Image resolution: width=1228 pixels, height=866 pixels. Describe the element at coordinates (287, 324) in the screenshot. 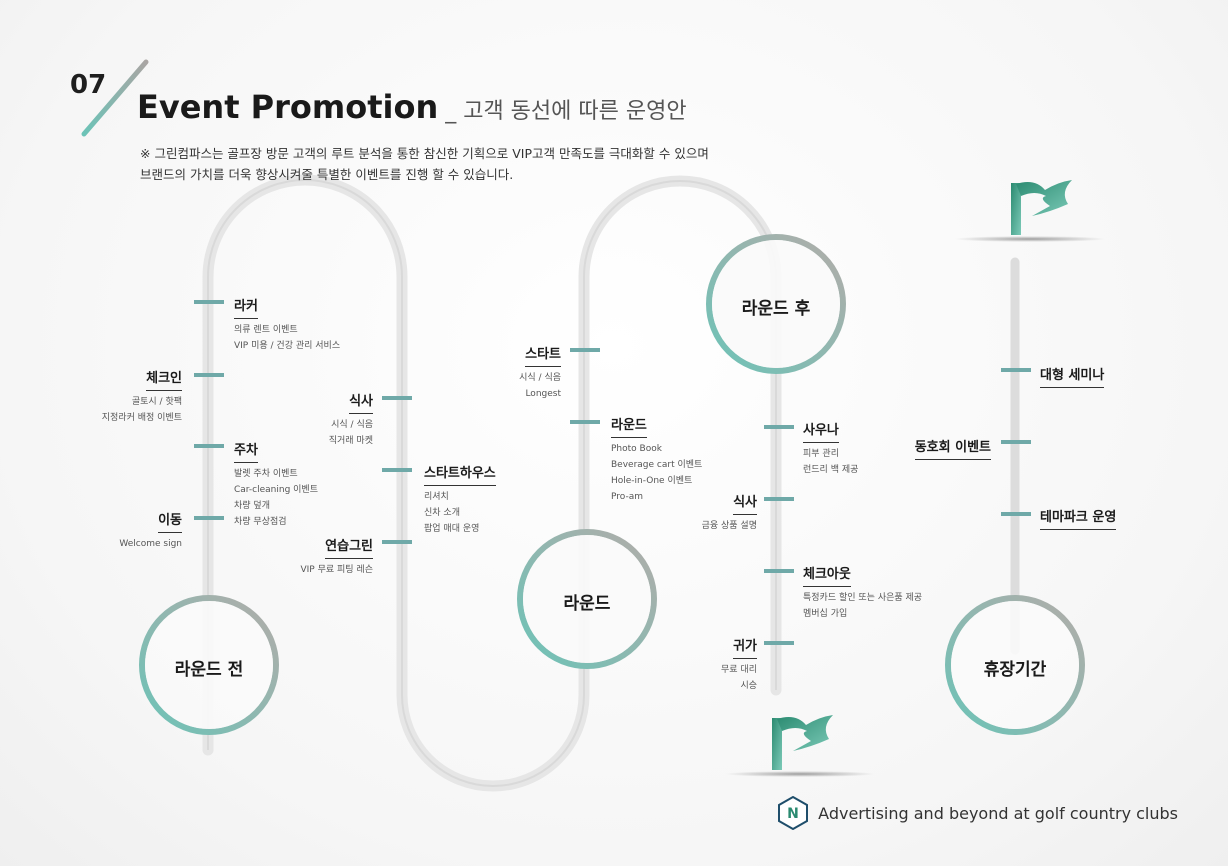

I see `node-locker: 라커 의류 렌트 이벤트 VIP 미용 / 건강 관리 서비스` at that location.